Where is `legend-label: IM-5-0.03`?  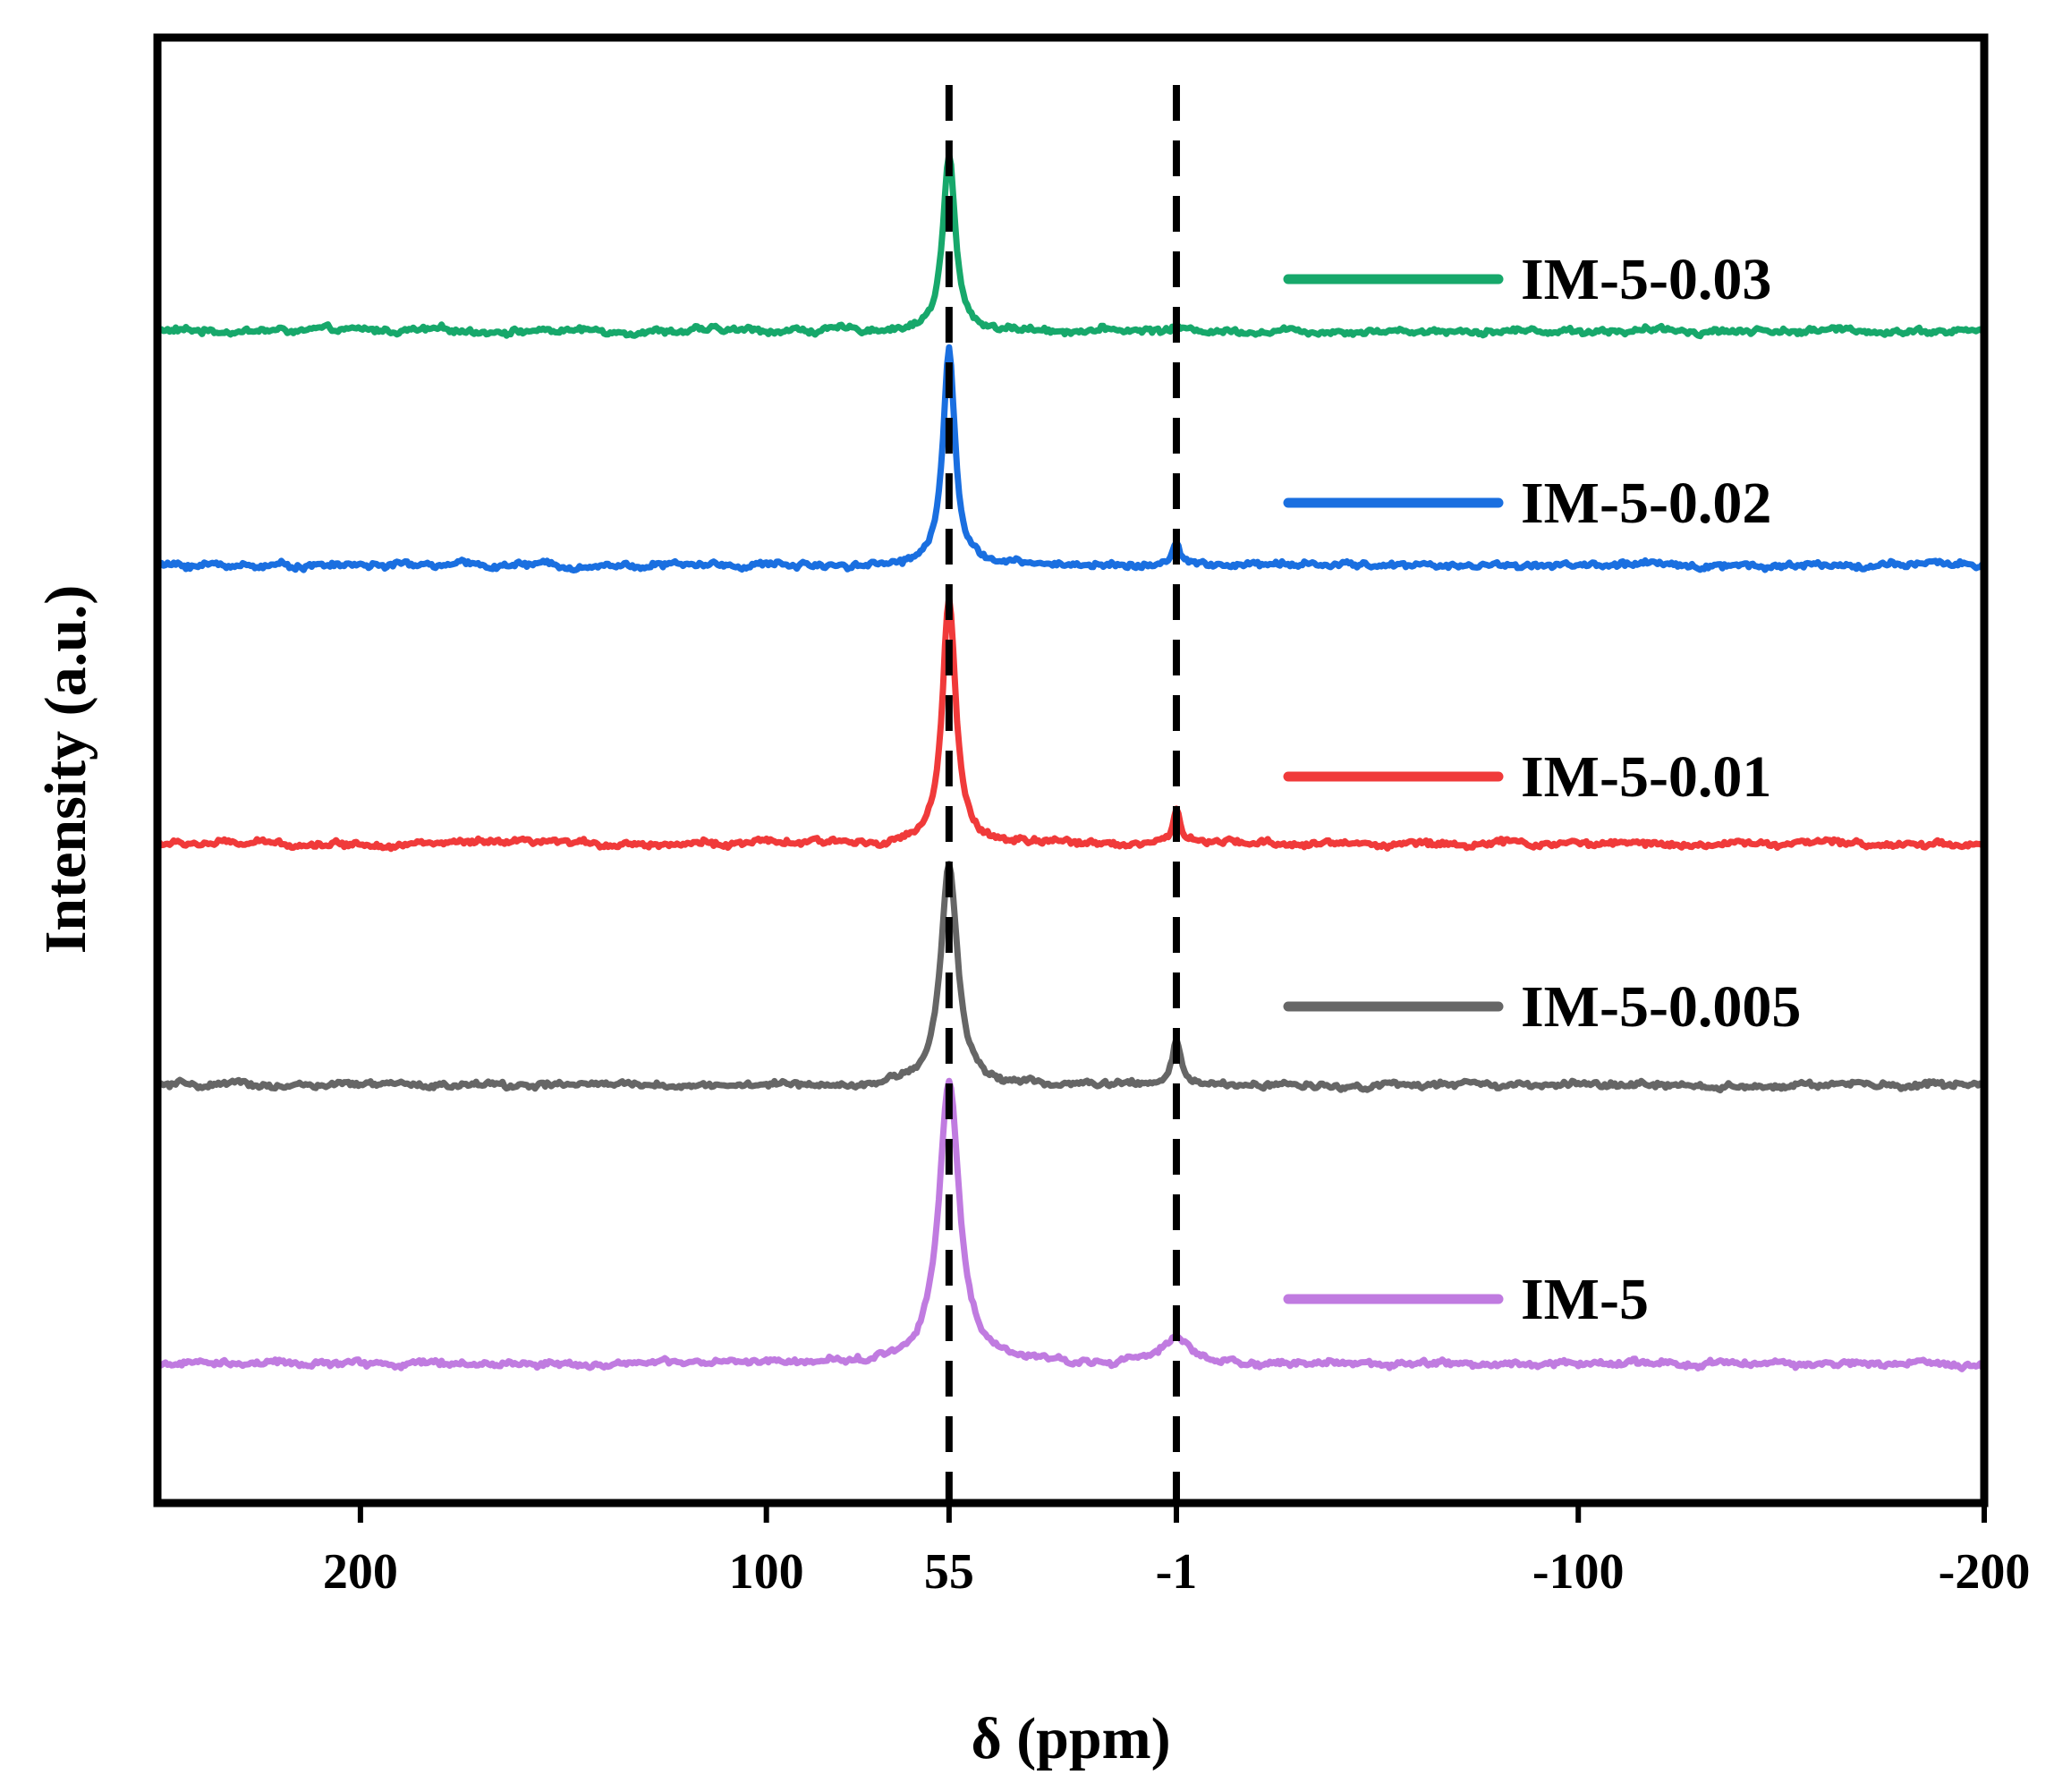
legend-label: IM-5-0.03 is located at coordinates (1646, 279).